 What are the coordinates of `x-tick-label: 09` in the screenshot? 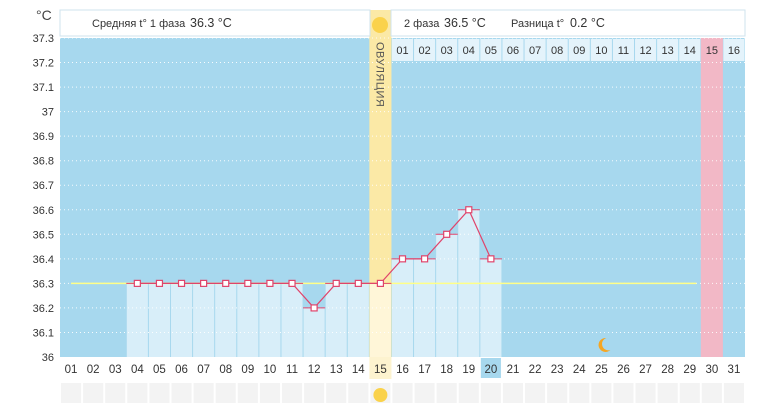 It's located at (247, 370).